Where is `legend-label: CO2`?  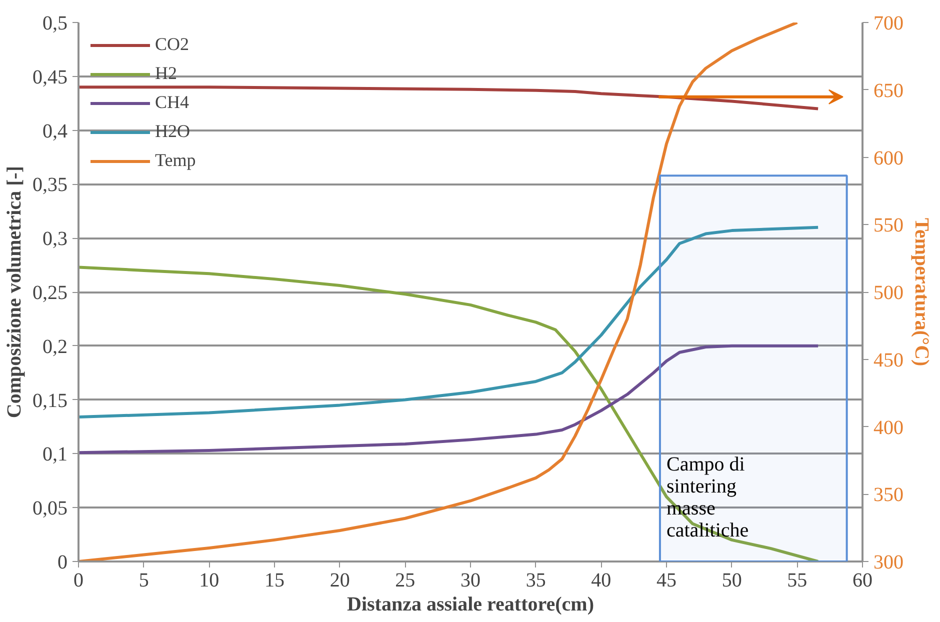 legend-label: CO2 is located at coordinates (172, 44).